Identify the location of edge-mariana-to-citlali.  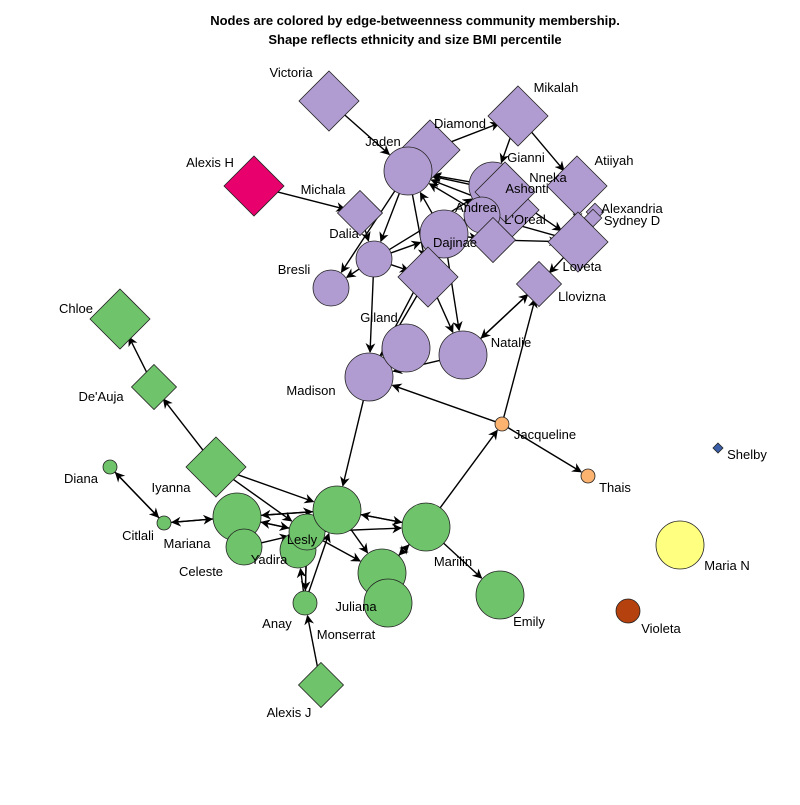
(192, 520).